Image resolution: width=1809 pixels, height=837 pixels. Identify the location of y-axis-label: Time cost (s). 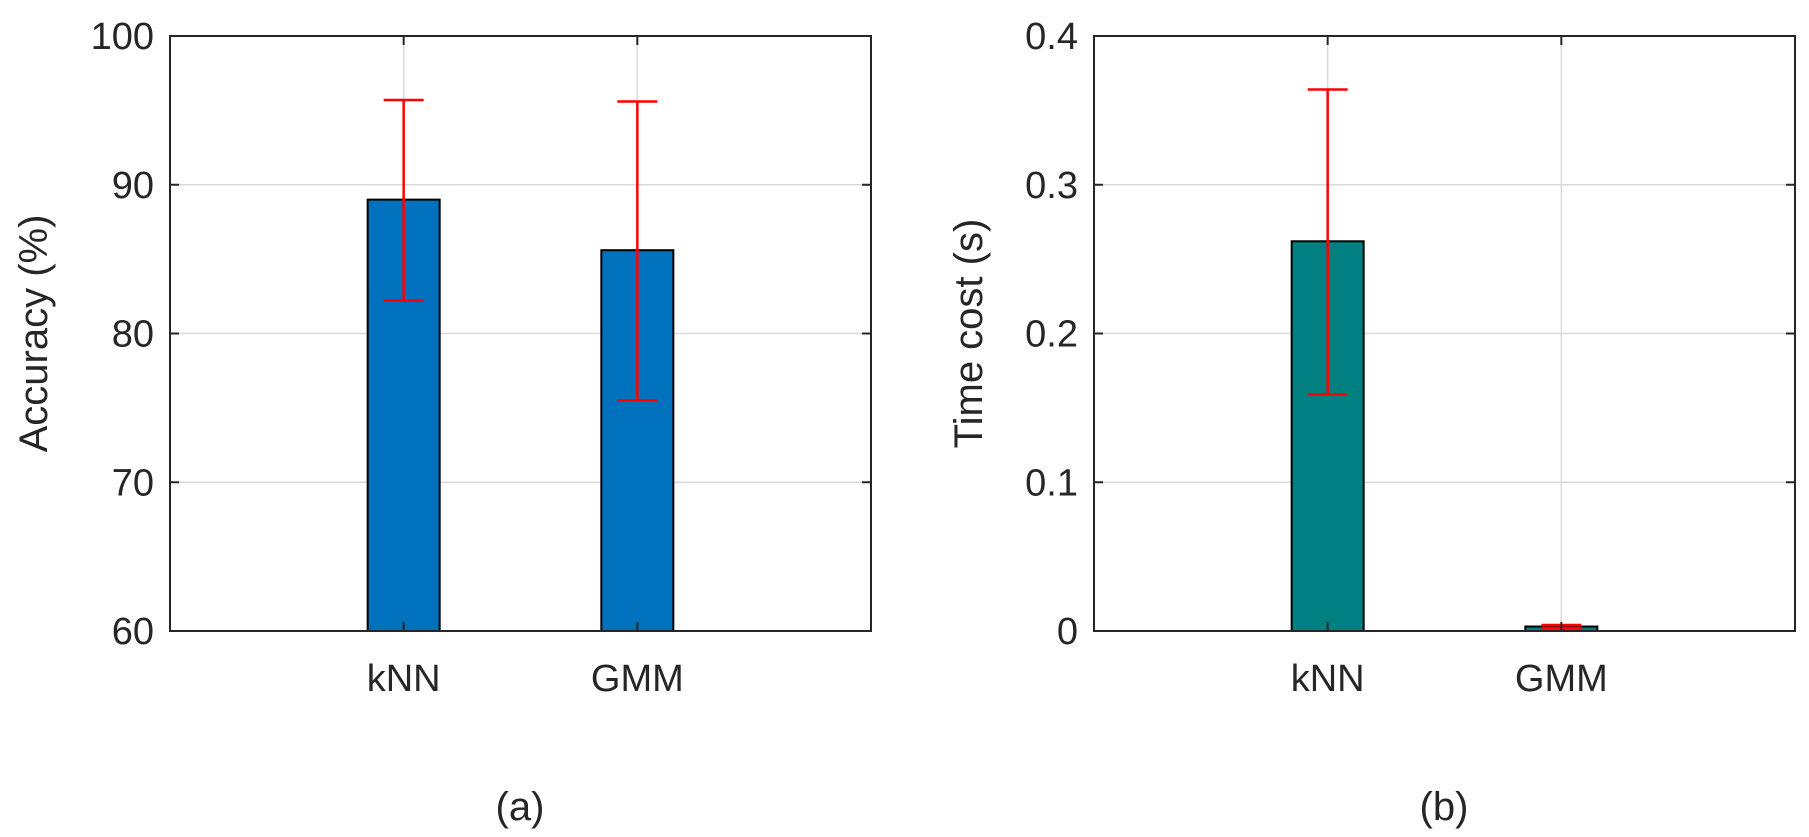
(969, 334).